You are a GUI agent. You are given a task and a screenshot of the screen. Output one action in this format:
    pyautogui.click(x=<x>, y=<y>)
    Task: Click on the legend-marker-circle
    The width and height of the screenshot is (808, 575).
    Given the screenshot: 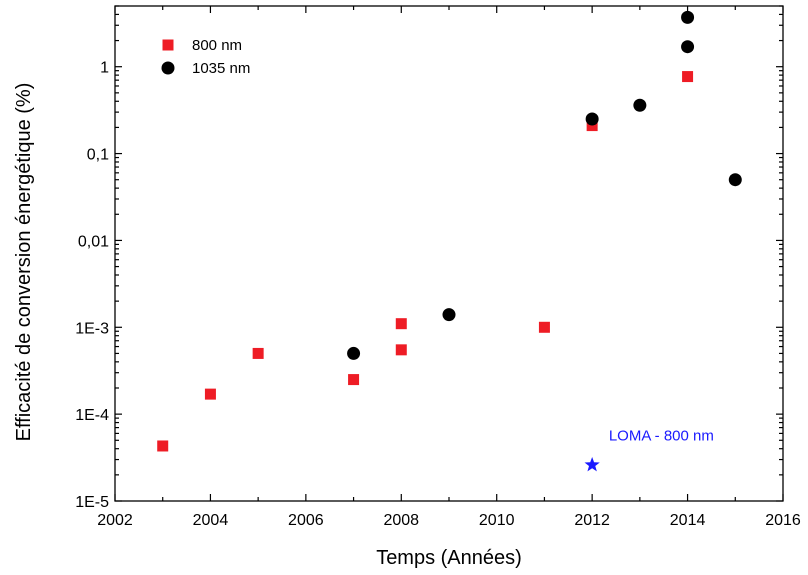 What is the action you would take?
    pyautogui.click(x=168, y=68)
    